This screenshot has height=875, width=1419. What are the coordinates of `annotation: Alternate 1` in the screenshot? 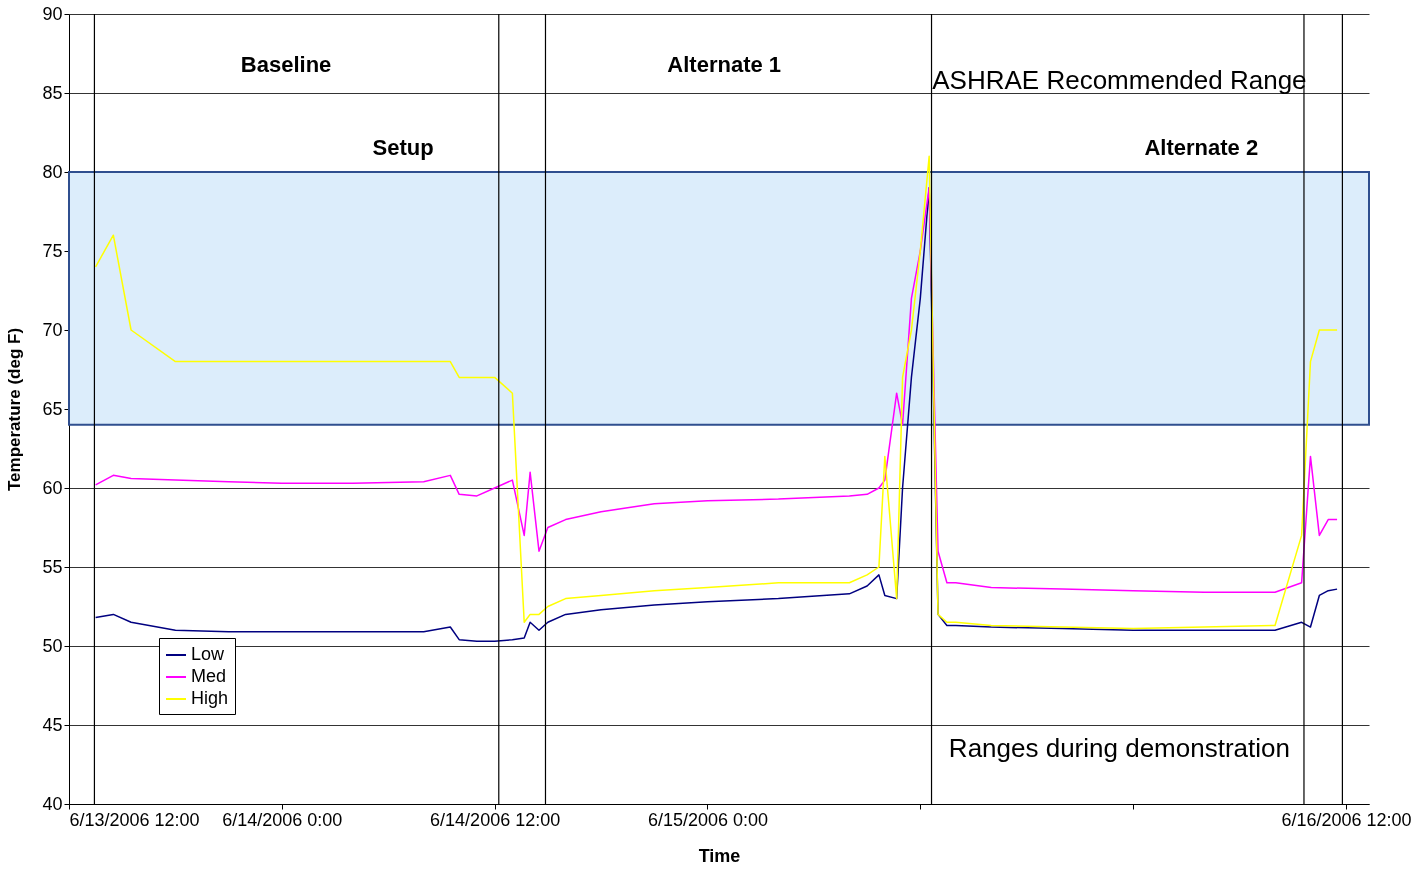 It's located at (724, 64).